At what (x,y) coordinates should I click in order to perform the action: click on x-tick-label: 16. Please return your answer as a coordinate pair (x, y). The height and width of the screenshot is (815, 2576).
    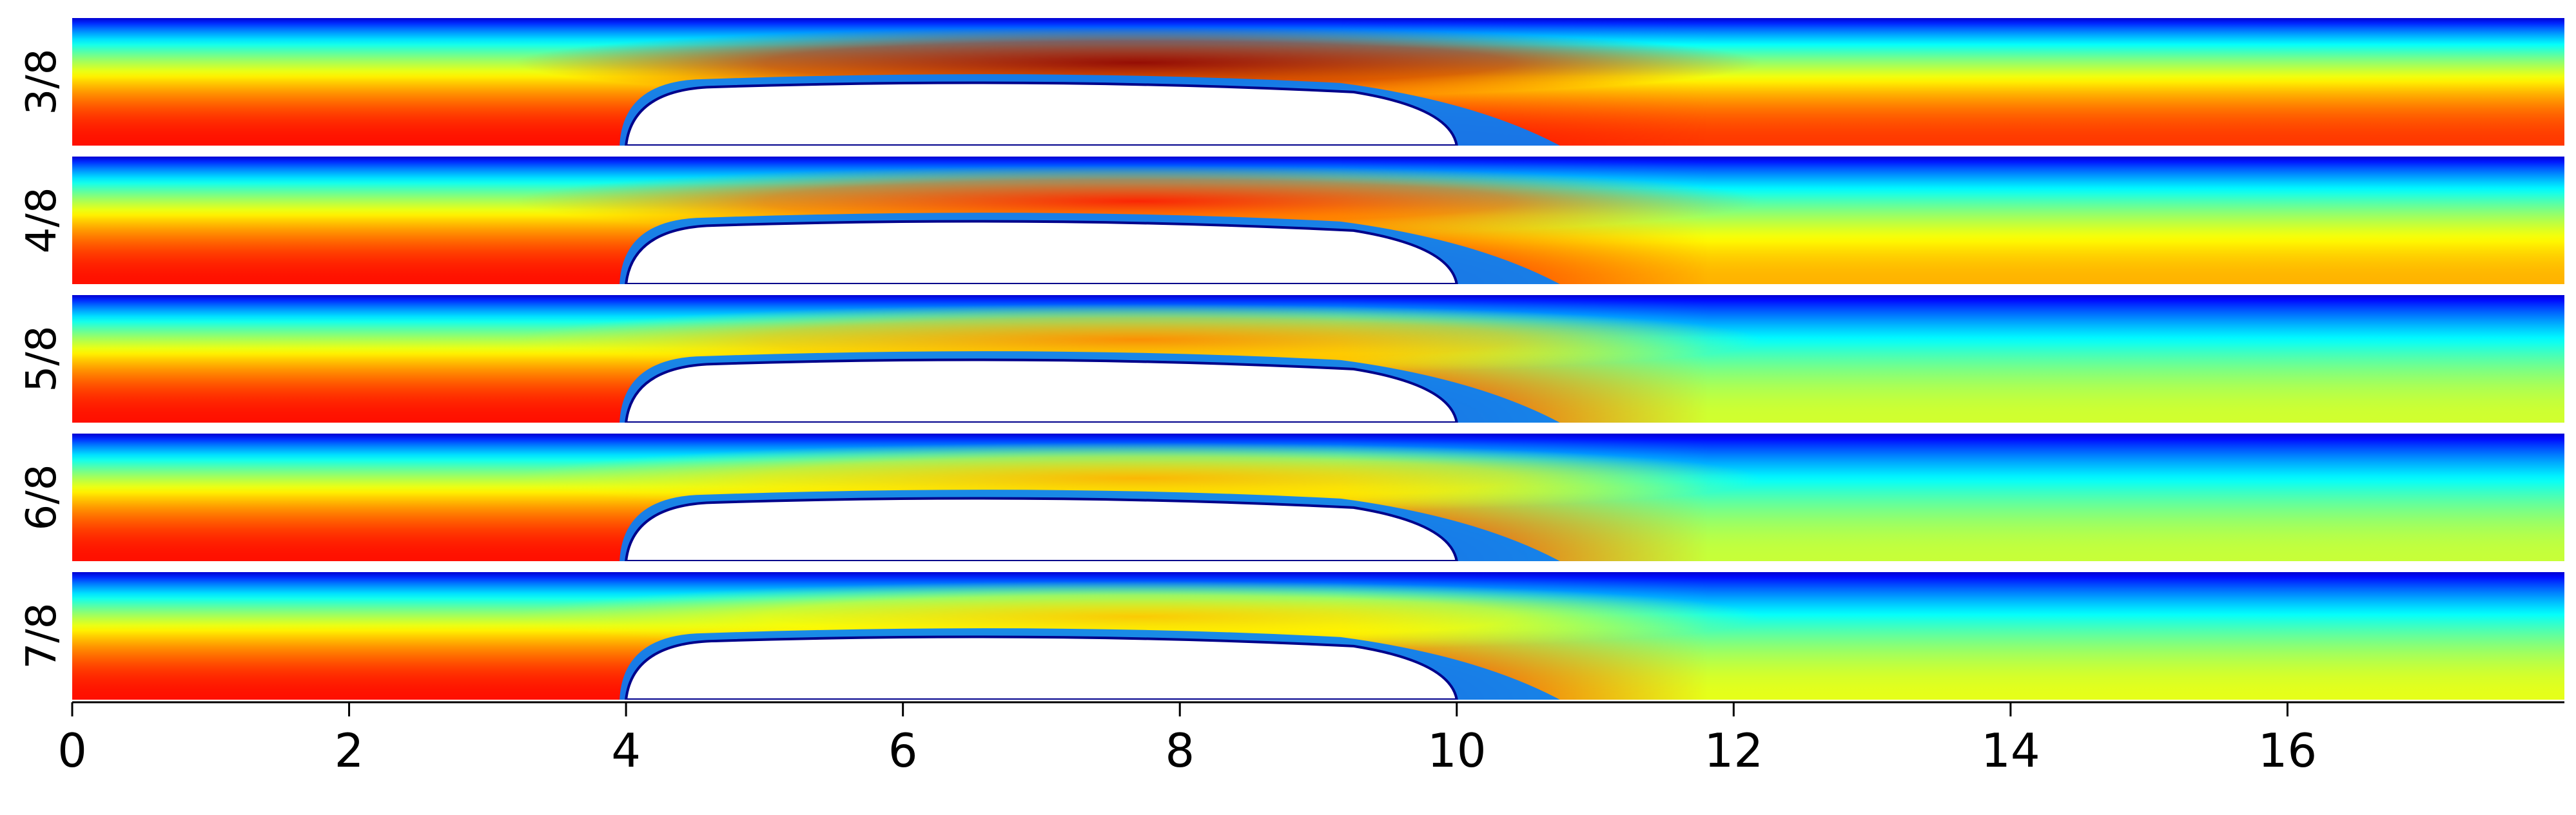
    Looking at the image, I should click on (2287, 751).